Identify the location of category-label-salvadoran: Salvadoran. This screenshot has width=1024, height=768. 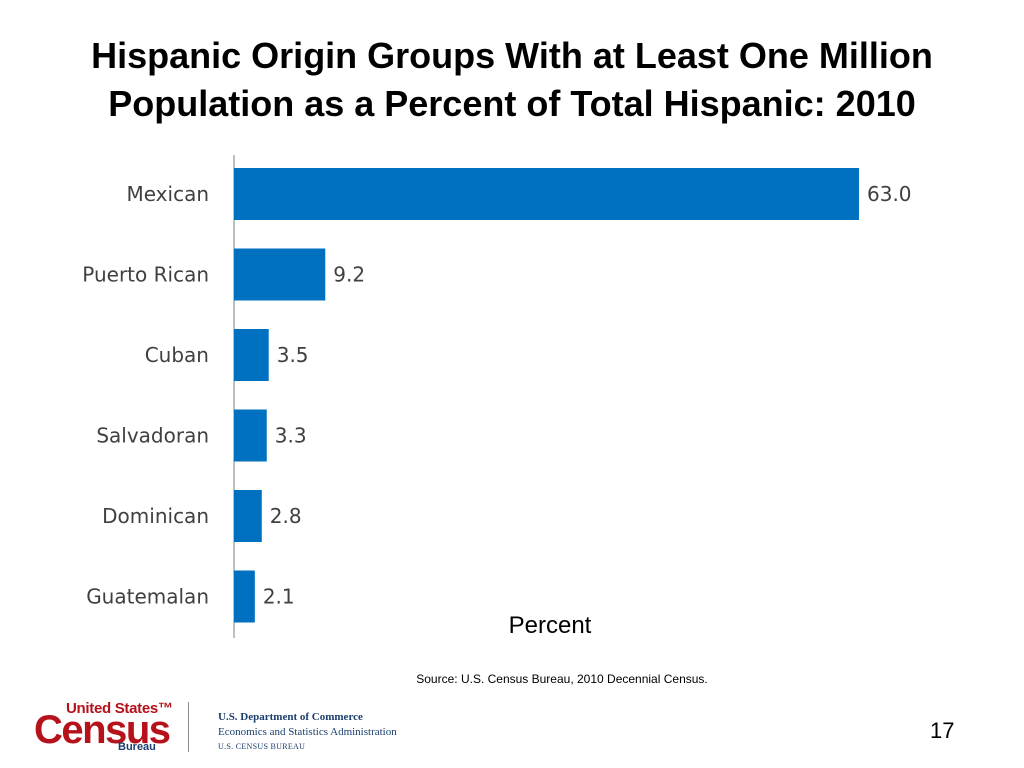
(152, 436).